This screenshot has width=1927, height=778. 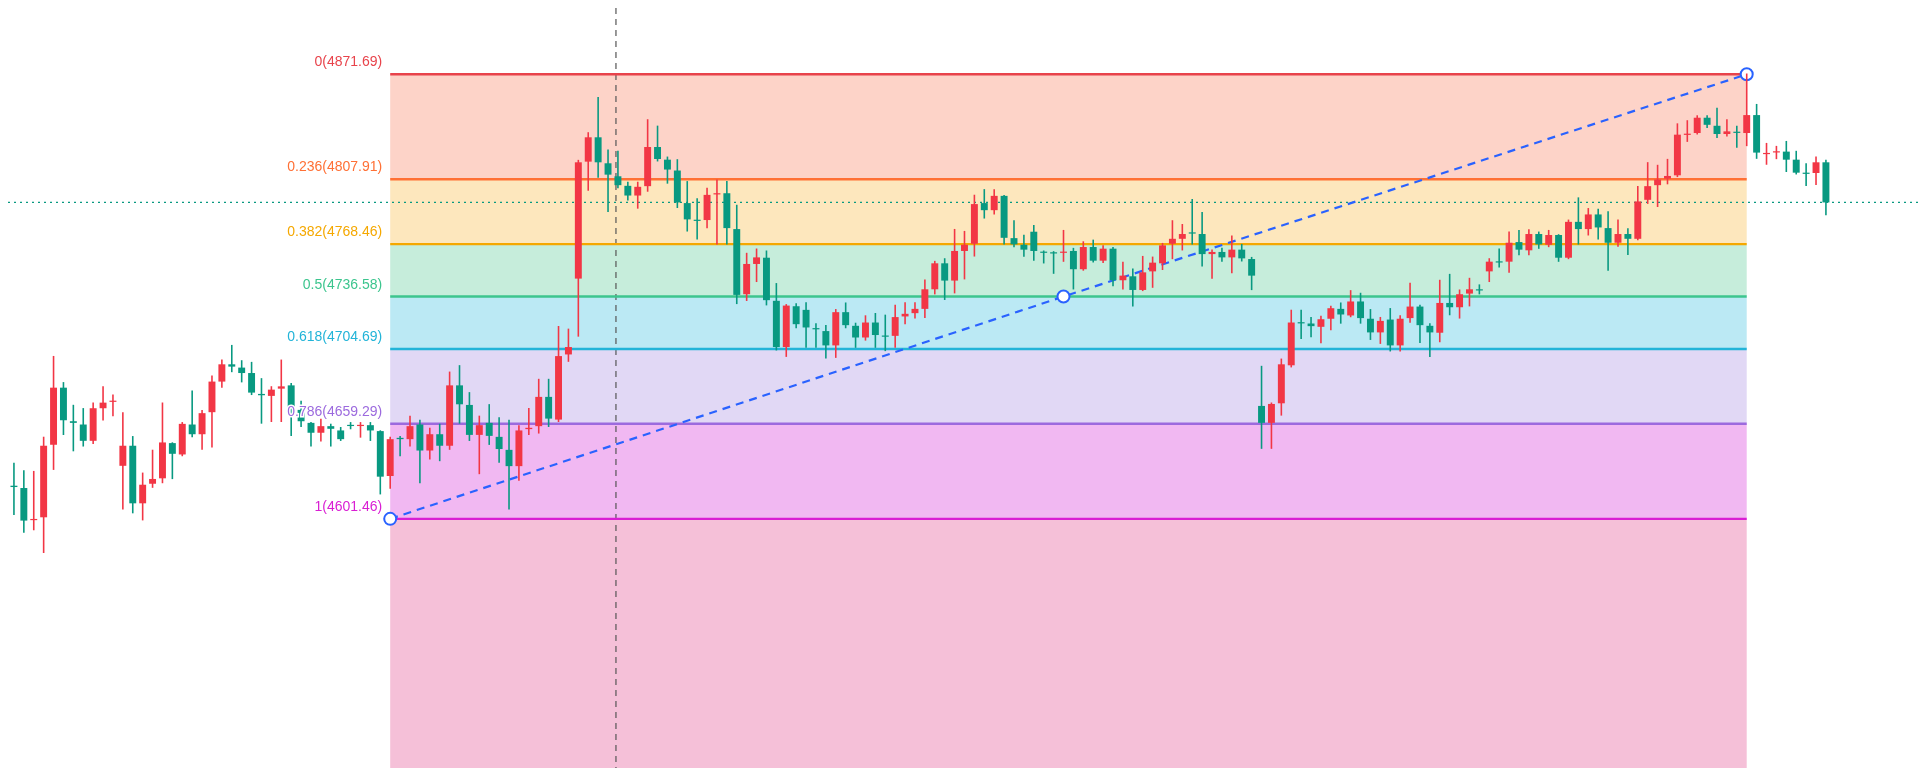 I want to click on ref-line-label: 0.236(4807.91), so click(x=335, y=166).